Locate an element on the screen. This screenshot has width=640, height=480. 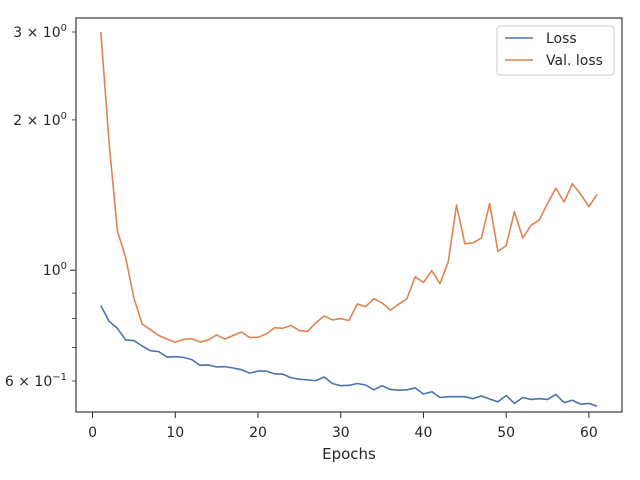
x-tick-label: 50 is located at coordinates (506, 433).